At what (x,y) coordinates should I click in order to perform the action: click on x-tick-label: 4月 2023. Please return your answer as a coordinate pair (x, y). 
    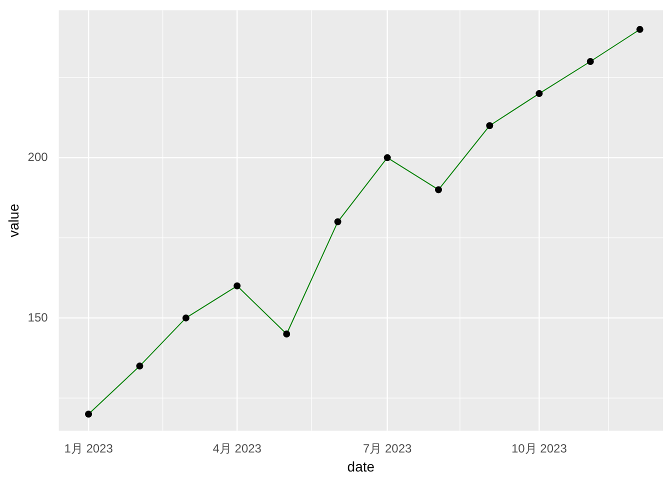
    Looking at the image, I should click on (237, 448).